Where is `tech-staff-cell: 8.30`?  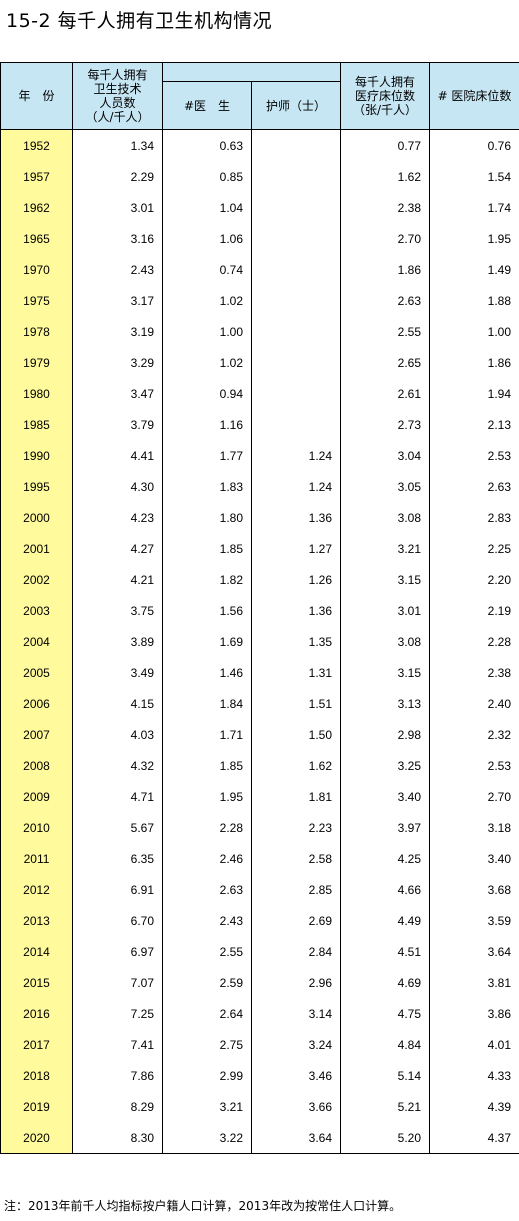 tech-staff-cell: 8.30 is located at coordinates (117, 1138).